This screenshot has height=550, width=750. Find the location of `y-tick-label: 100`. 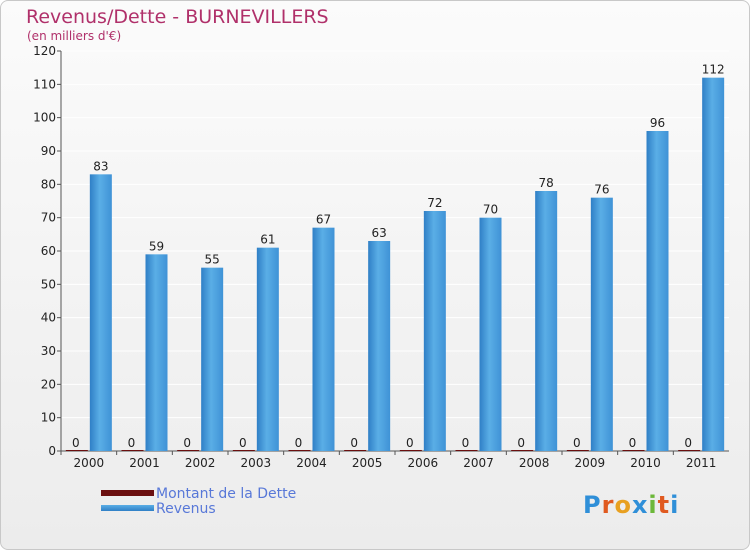

y-tick-label: 100 is located at coordinates (44, 118).